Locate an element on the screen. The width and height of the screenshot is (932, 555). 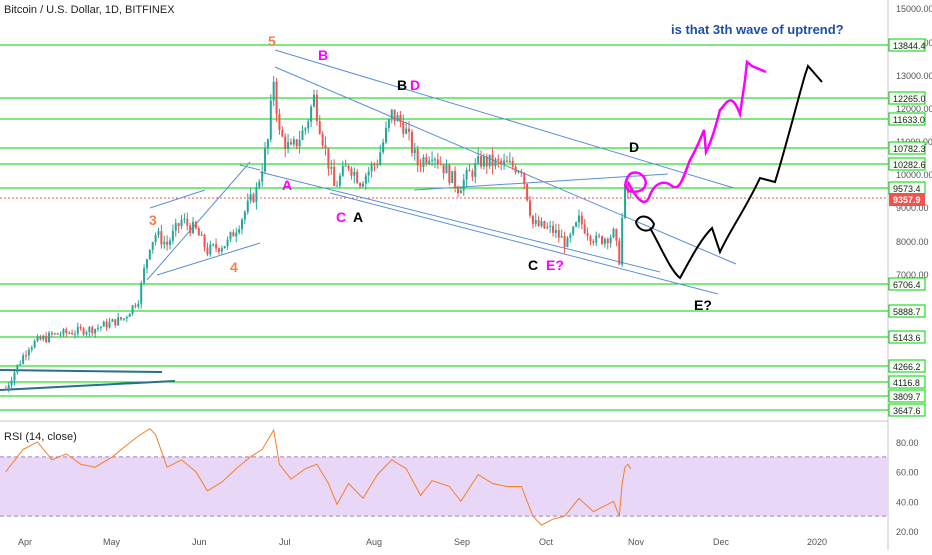
support-price-label: 10782.3 is located at coordinates (909, 149).